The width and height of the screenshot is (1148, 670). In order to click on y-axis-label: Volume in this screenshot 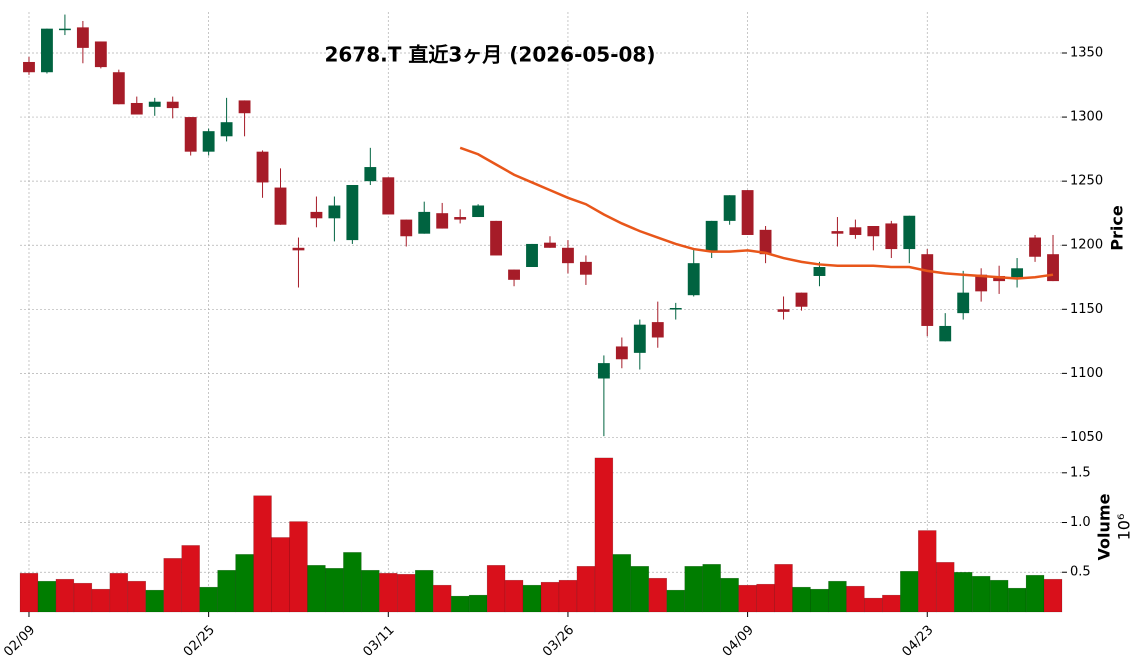, I will do `click(1104, 526)`.